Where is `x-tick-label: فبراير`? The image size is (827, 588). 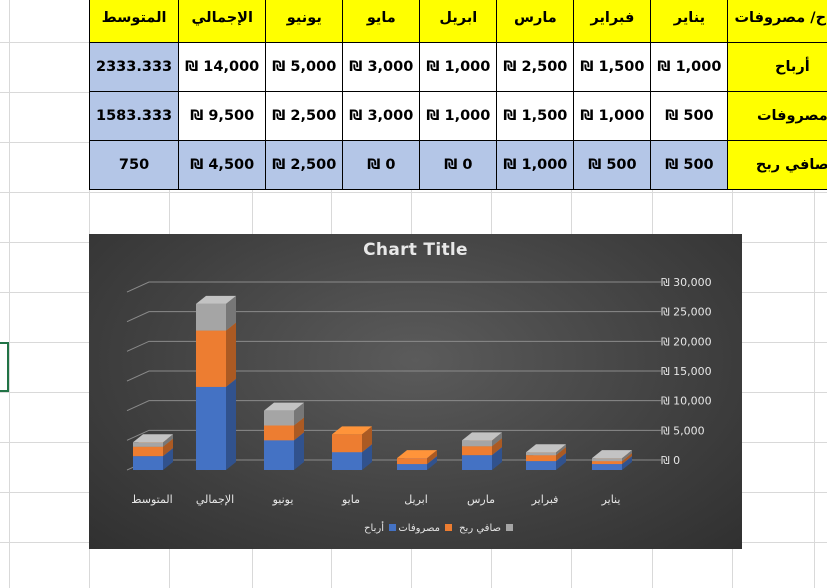 x-tick-label: فبراير is located at coordinates (545, 499).